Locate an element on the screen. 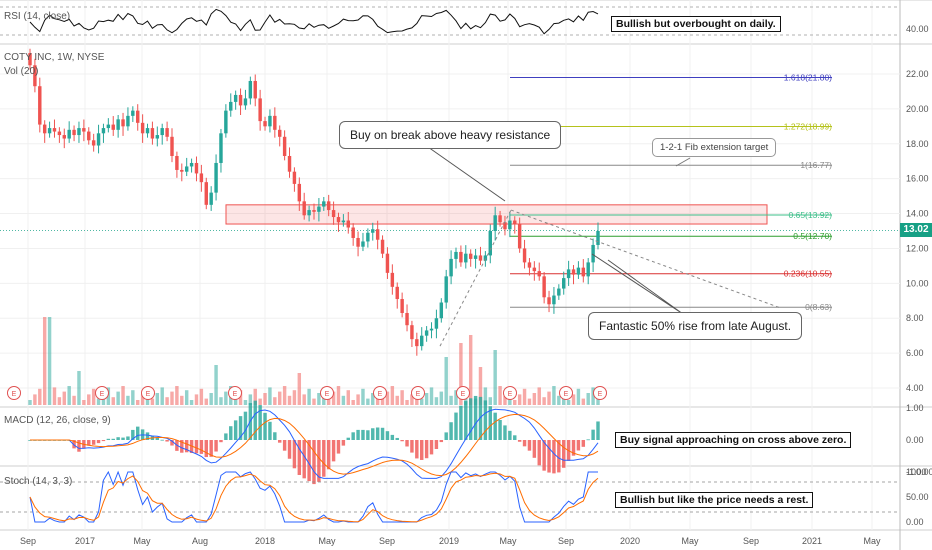  x-tick-label: 2017 is located at coordinates (85, 541).